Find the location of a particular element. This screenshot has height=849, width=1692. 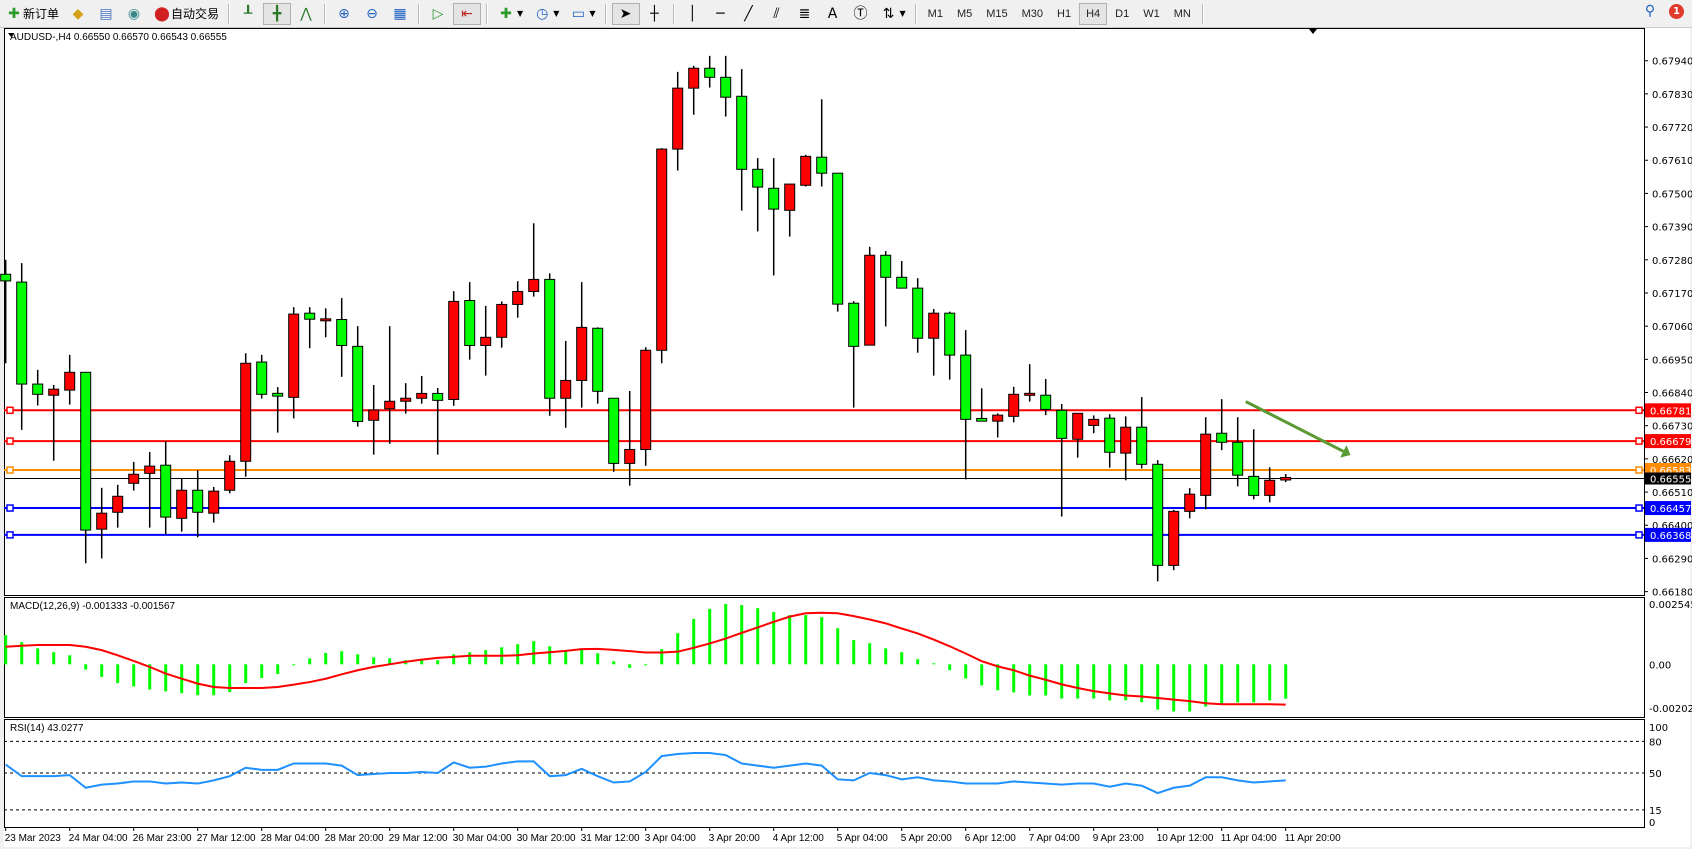

trend-arrow-line is located at coordinates (1294, 426).